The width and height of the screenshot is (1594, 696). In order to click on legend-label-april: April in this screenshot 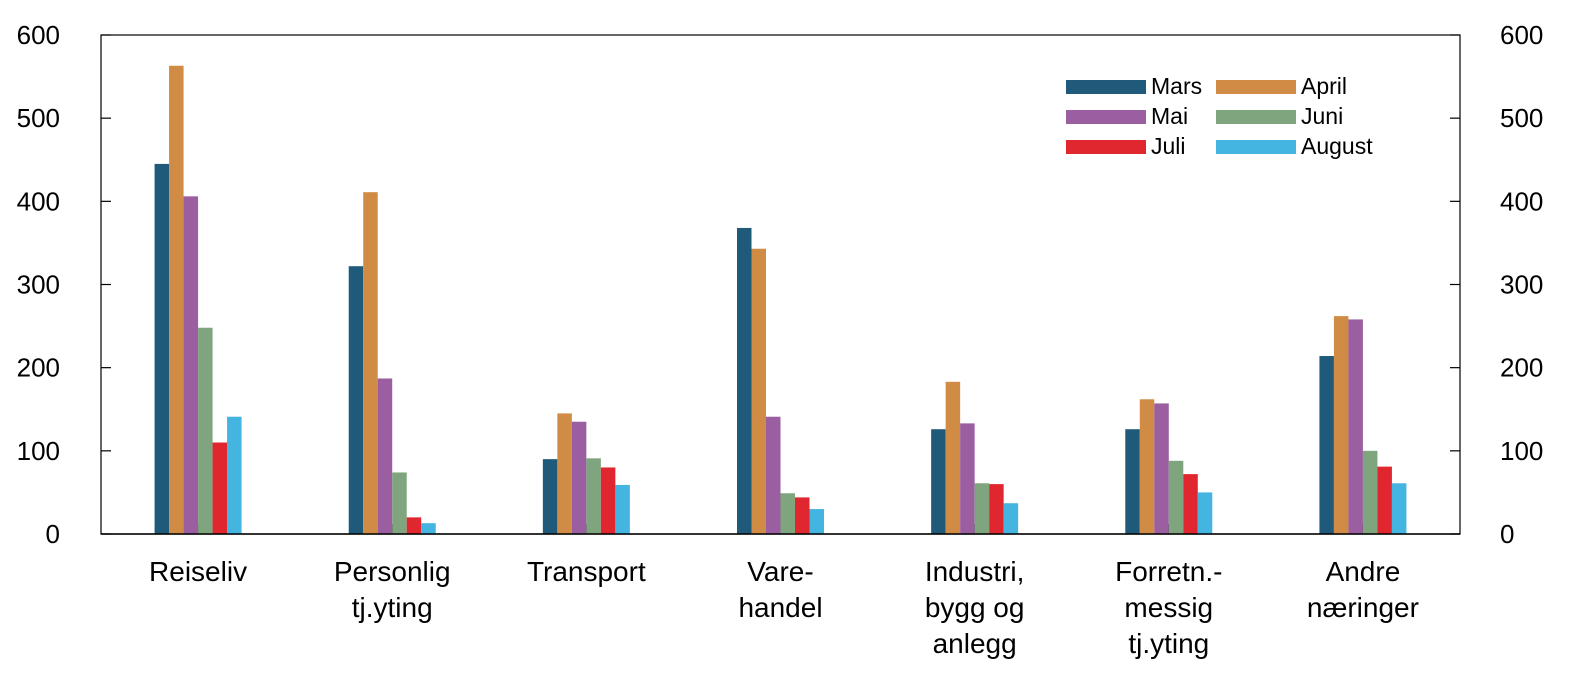, I will do `click(1324, 86)`.